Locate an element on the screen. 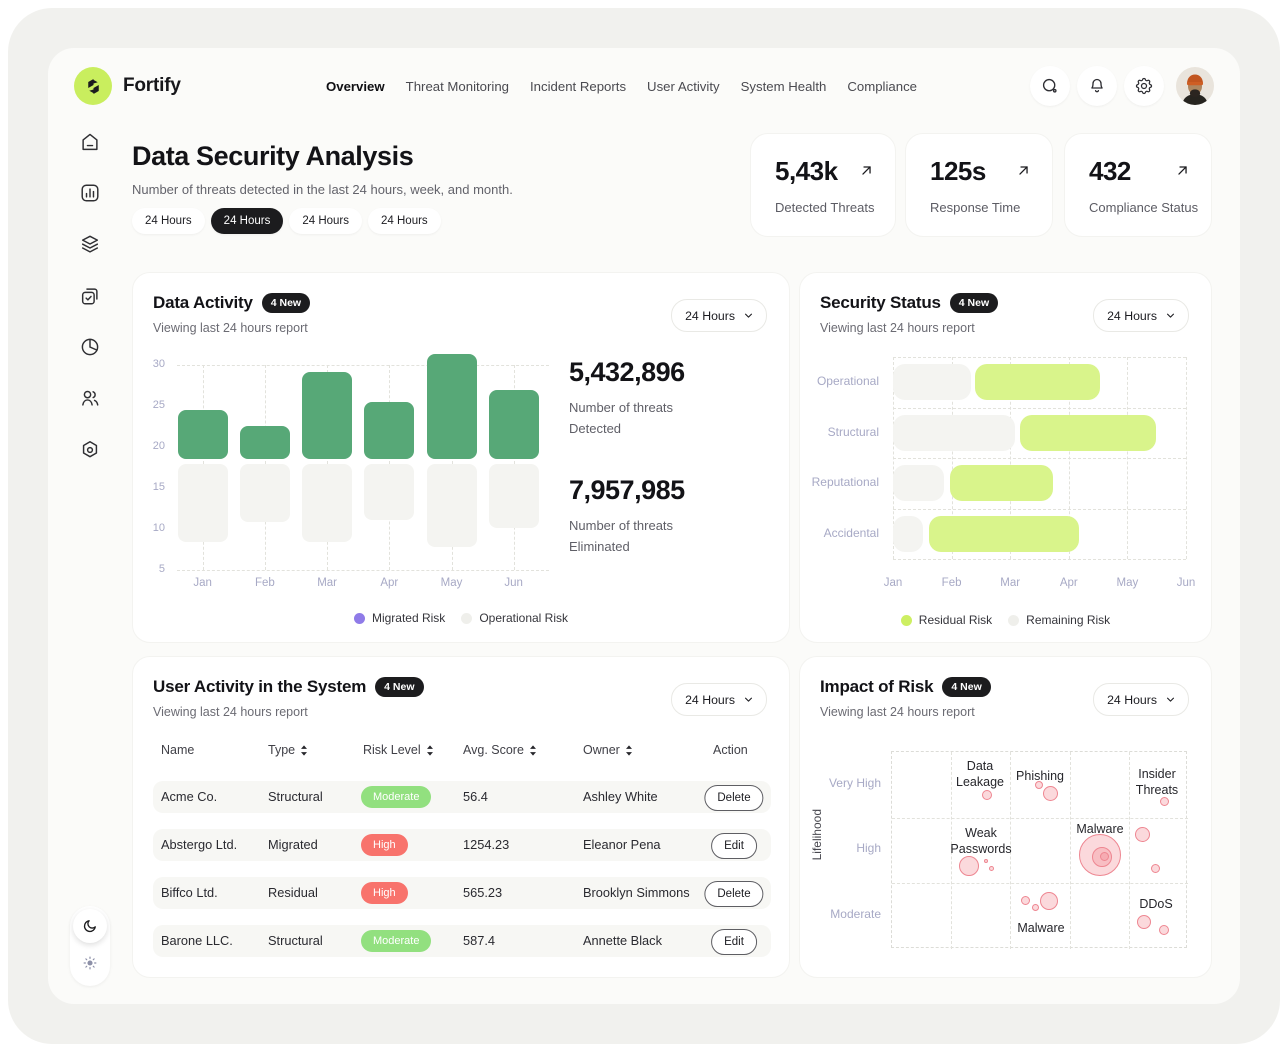 This screenshot has width=1288, height=1052. card-subtitle: Viewing last 24 hours report is located at coordinates (230, 328).